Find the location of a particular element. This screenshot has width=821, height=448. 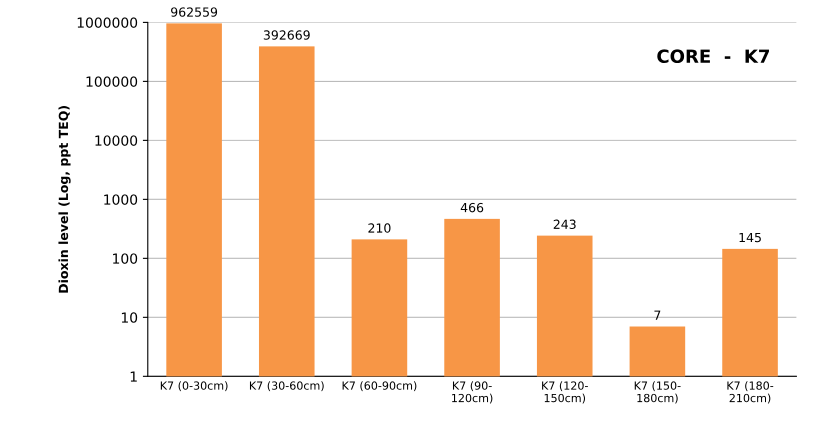

y-tick-label: 1000 is located at coordinates (121, 199).